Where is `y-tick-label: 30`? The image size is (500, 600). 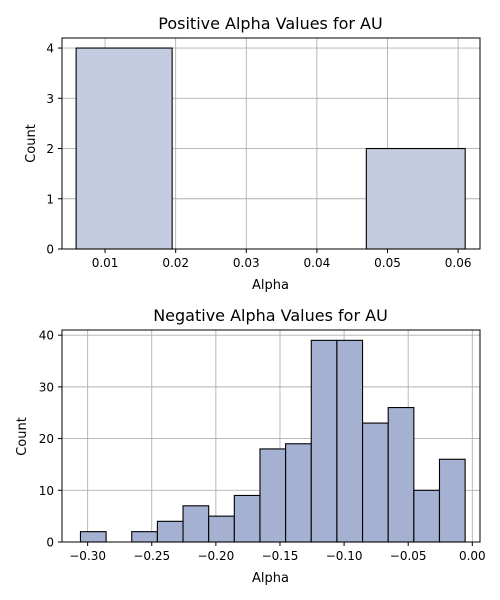 y-tick-label: 30 is located at coordinates (46, 387).